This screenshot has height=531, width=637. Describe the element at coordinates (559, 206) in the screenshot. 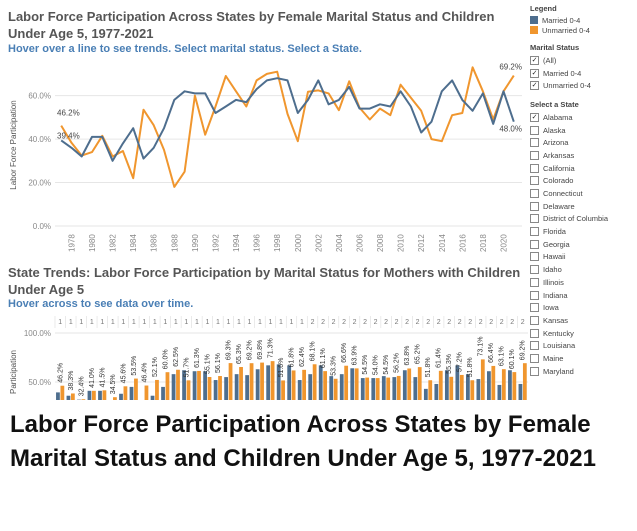

I see `state-option-label: Delaware` at that location.